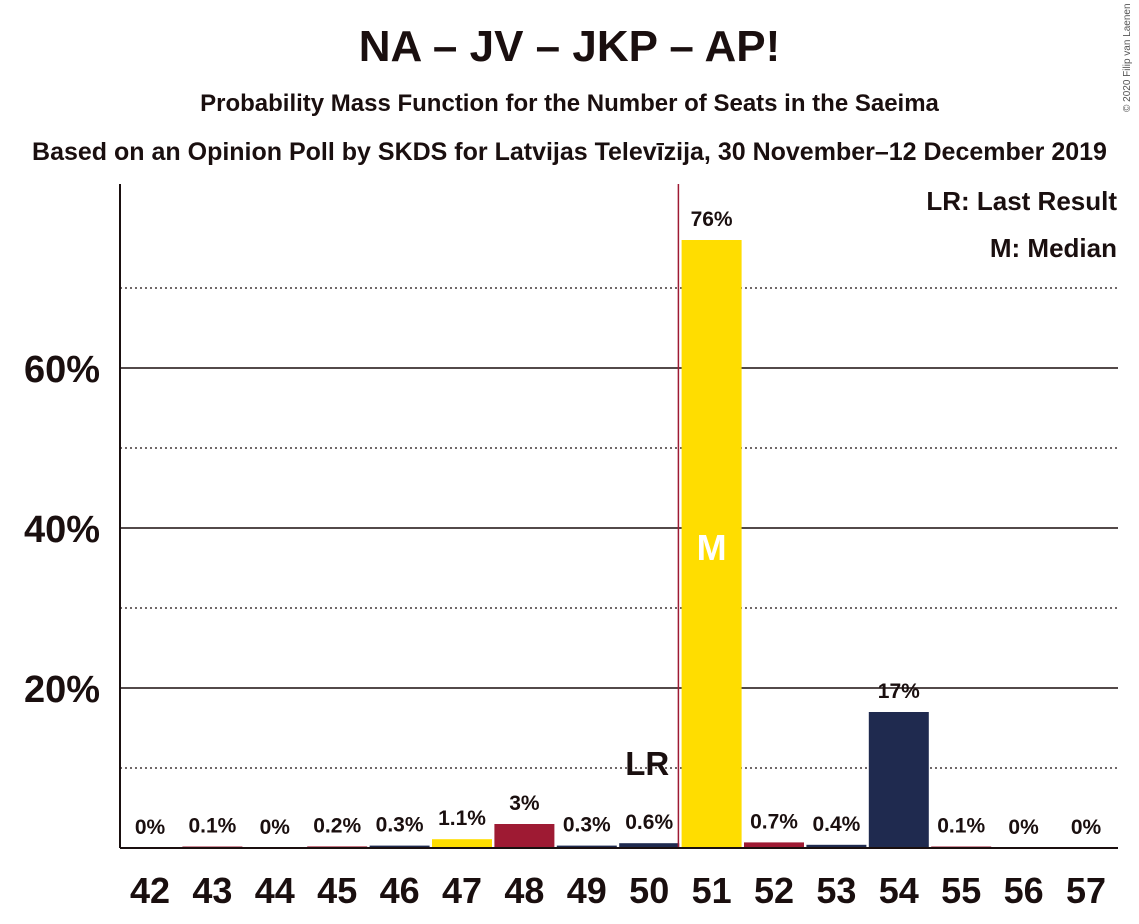  I want to click on data-label: 1.1%, so click(462, 818).